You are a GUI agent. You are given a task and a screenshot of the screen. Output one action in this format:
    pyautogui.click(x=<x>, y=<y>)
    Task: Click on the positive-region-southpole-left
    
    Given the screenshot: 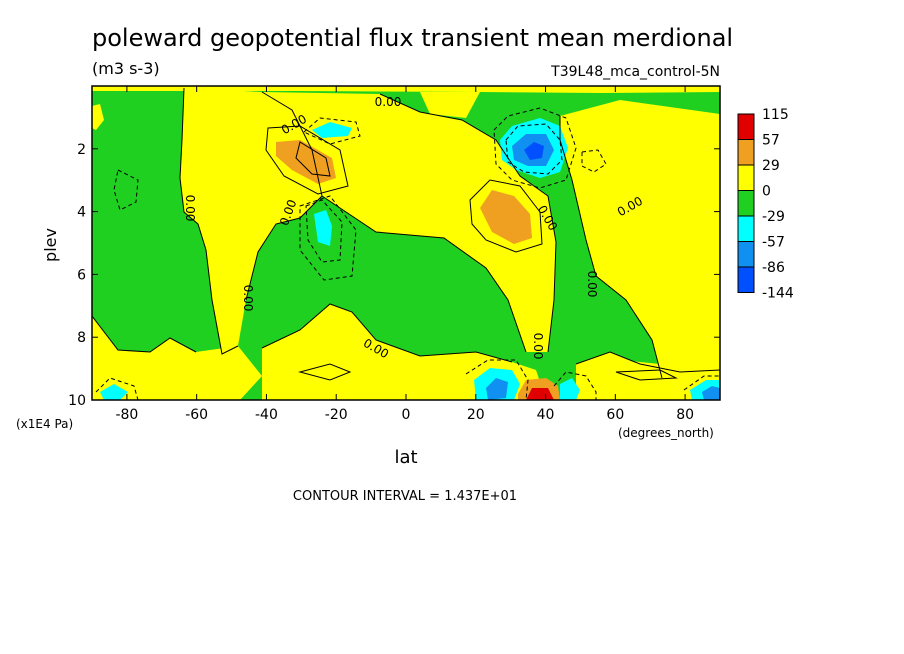 What is the action you would take?
    pyautogui.click(x=98, y=117)
    